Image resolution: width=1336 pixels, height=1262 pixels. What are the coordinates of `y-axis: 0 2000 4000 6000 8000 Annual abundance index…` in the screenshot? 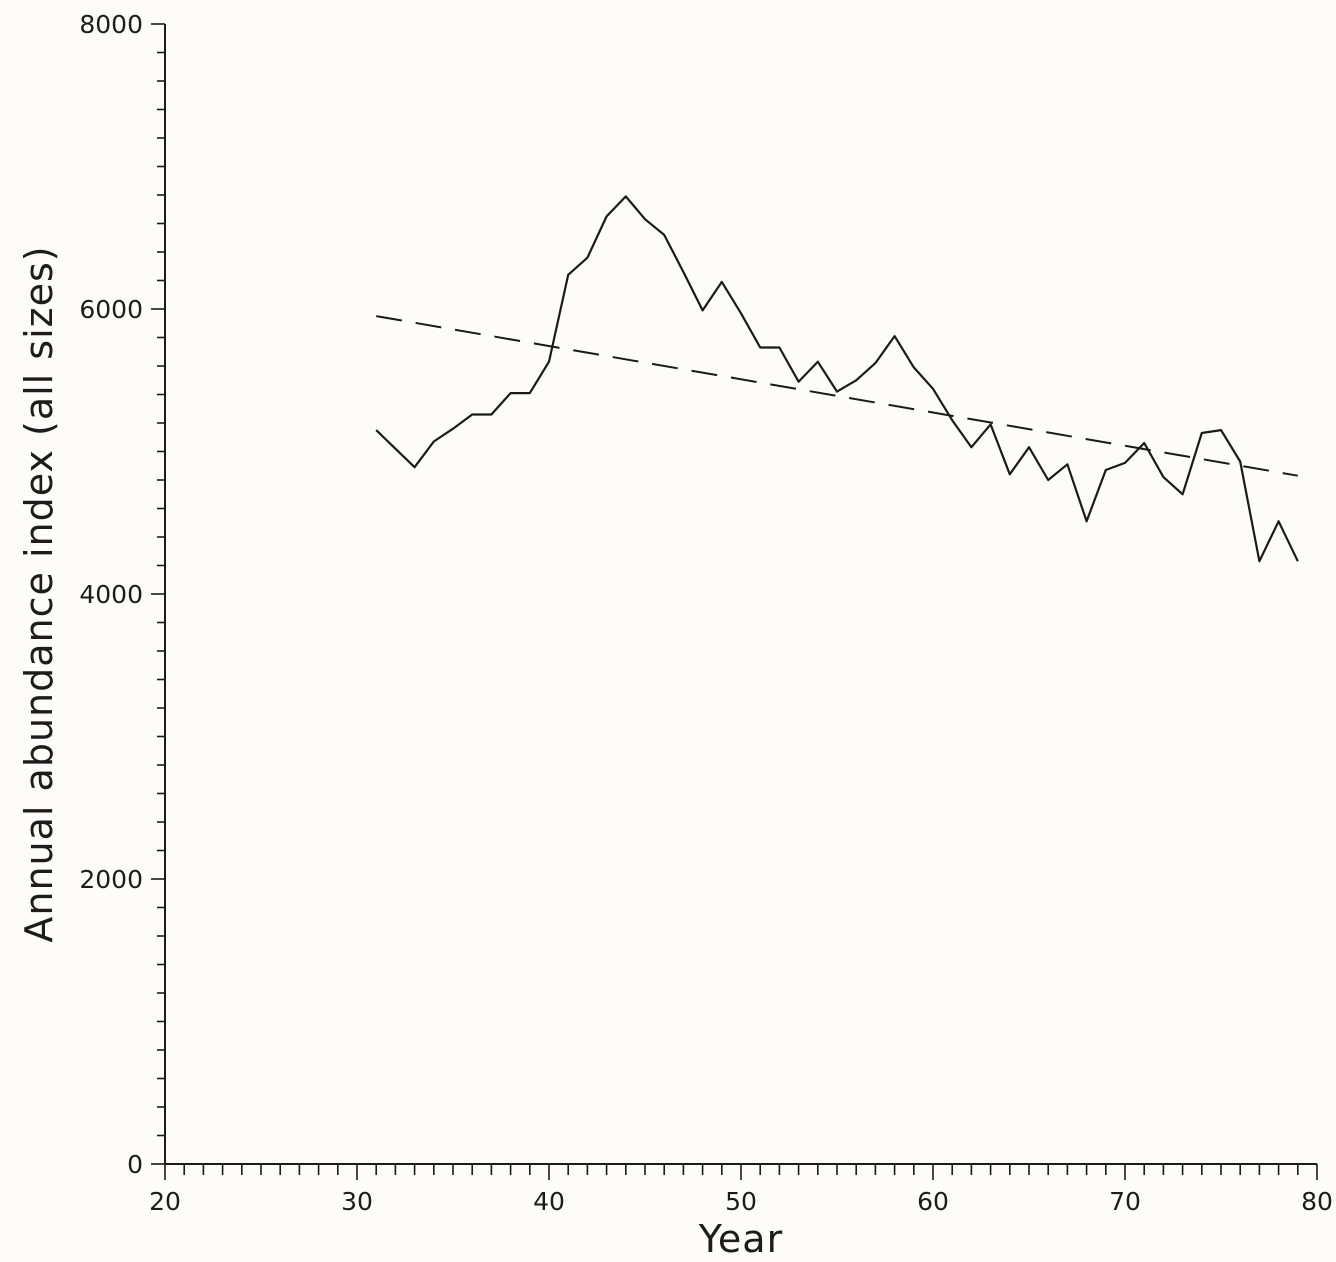 It's located at (91, 594).